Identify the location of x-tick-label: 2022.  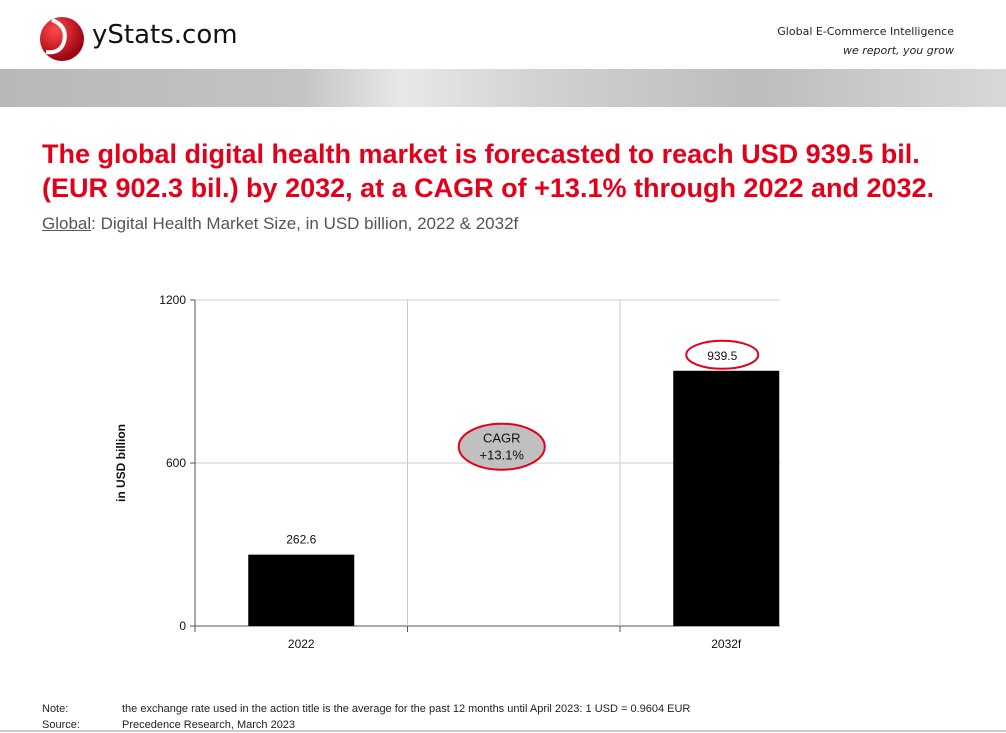
(301, 644).